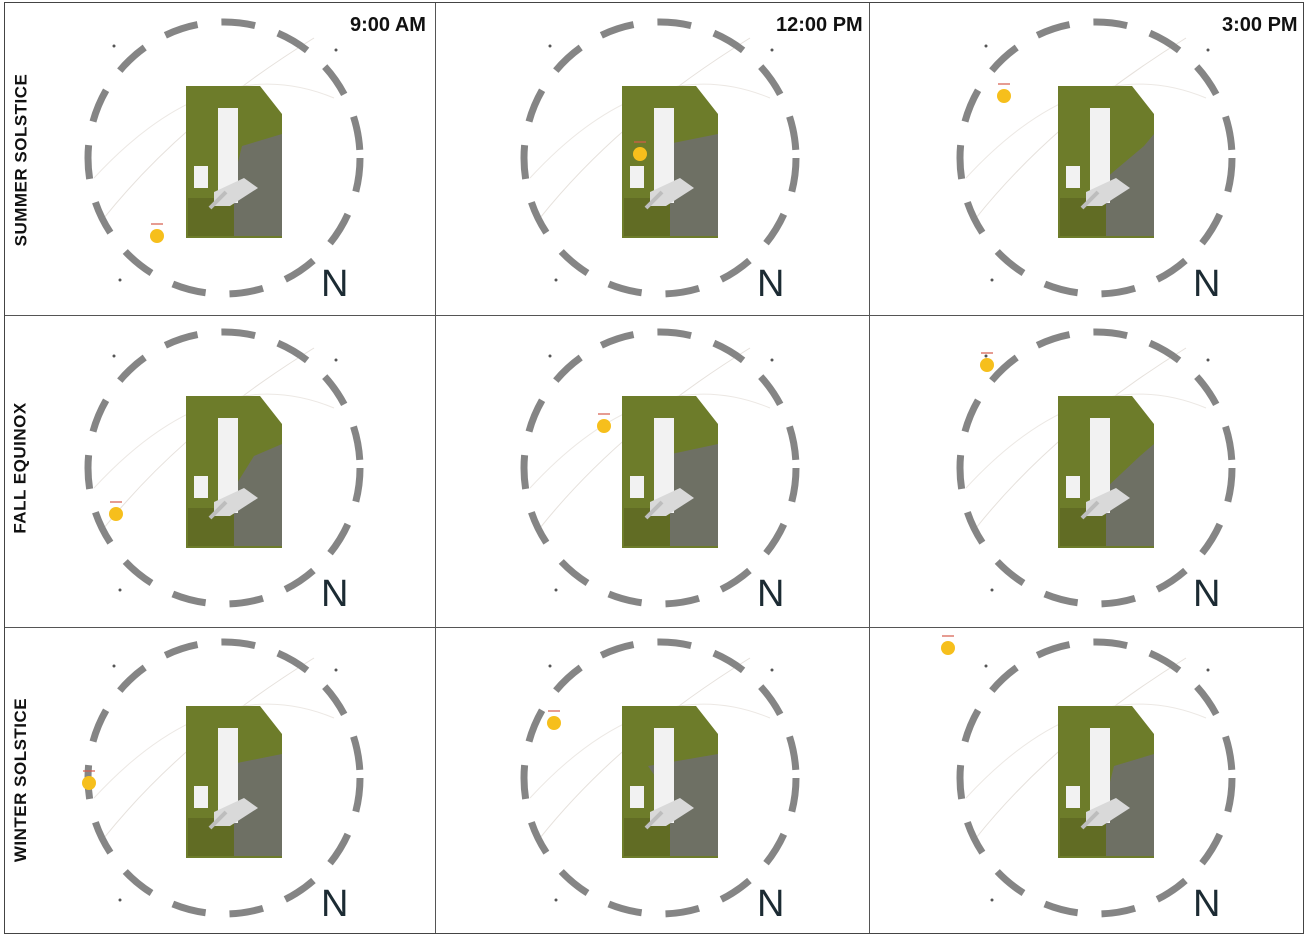 The width and height of the screenshot is (1304, 936). What do you see at coordinates (20, 468) in the screenshot?
I see `row-label-fall-equinox: FALL EQUINOX` at bounding box center [20, 468].